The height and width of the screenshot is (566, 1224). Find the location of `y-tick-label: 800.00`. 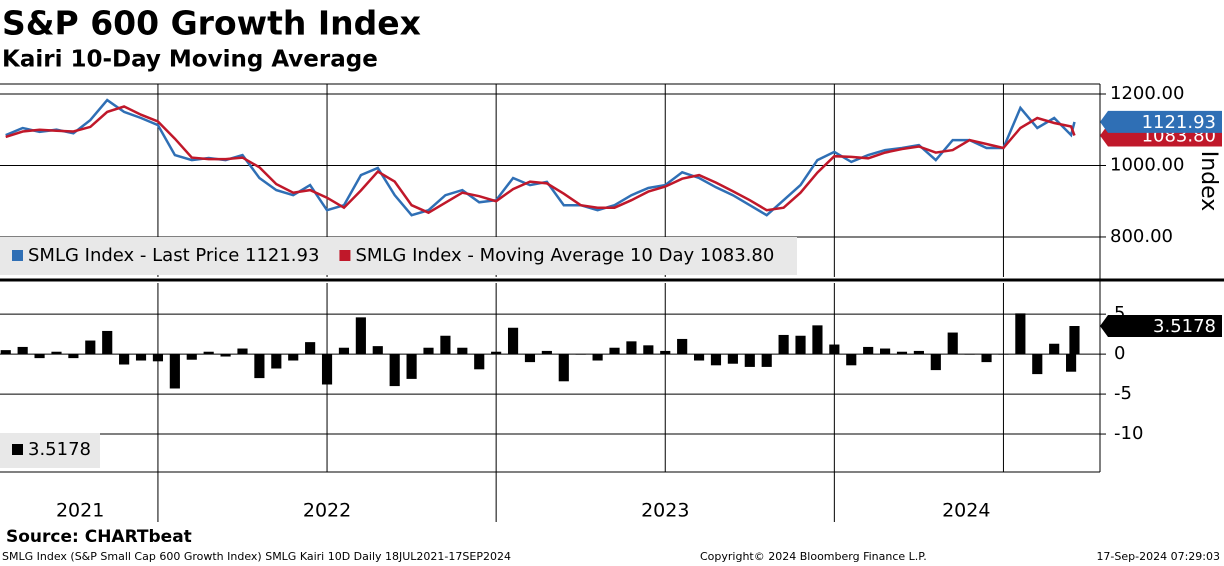

y-tick-label: 800.00 is located at coordinates (1141, 236).